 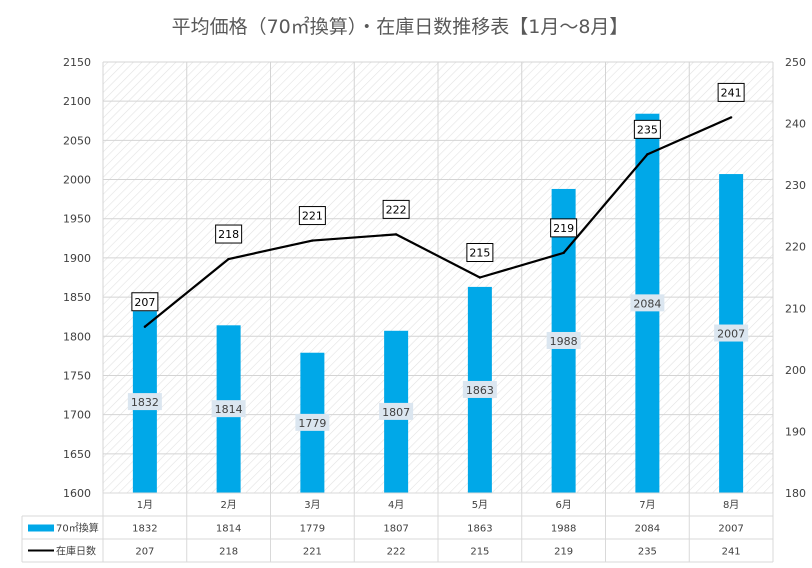 What do you see at coordinates (795, 431) in the screenshot?
I see `y-right-tick-label: 190` at bounding box center [795, 431].